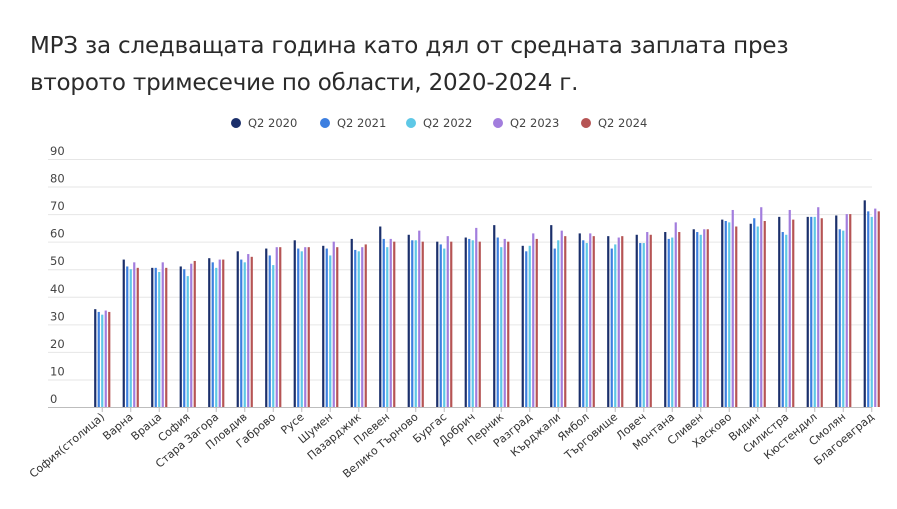 The width and height of the screenshot is (897, 509). What do you see at coordinates (57, 179) in the screenshot?
I see `y-tick-label: 80` at bounding box center [57, 179].